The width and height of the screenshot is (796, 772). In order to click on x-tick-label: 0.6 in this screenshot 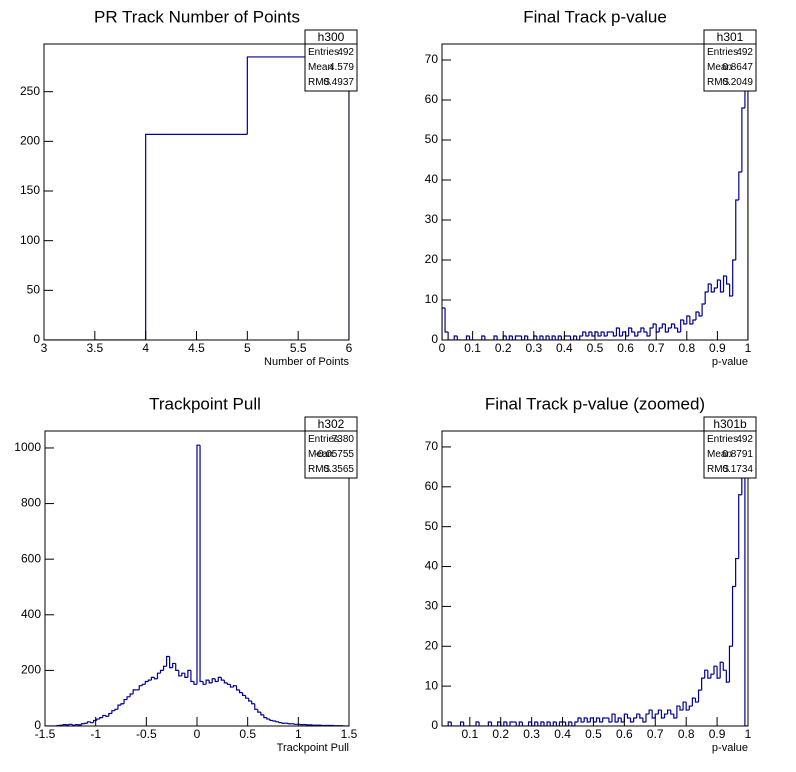, I will do `click(624, 734)`.